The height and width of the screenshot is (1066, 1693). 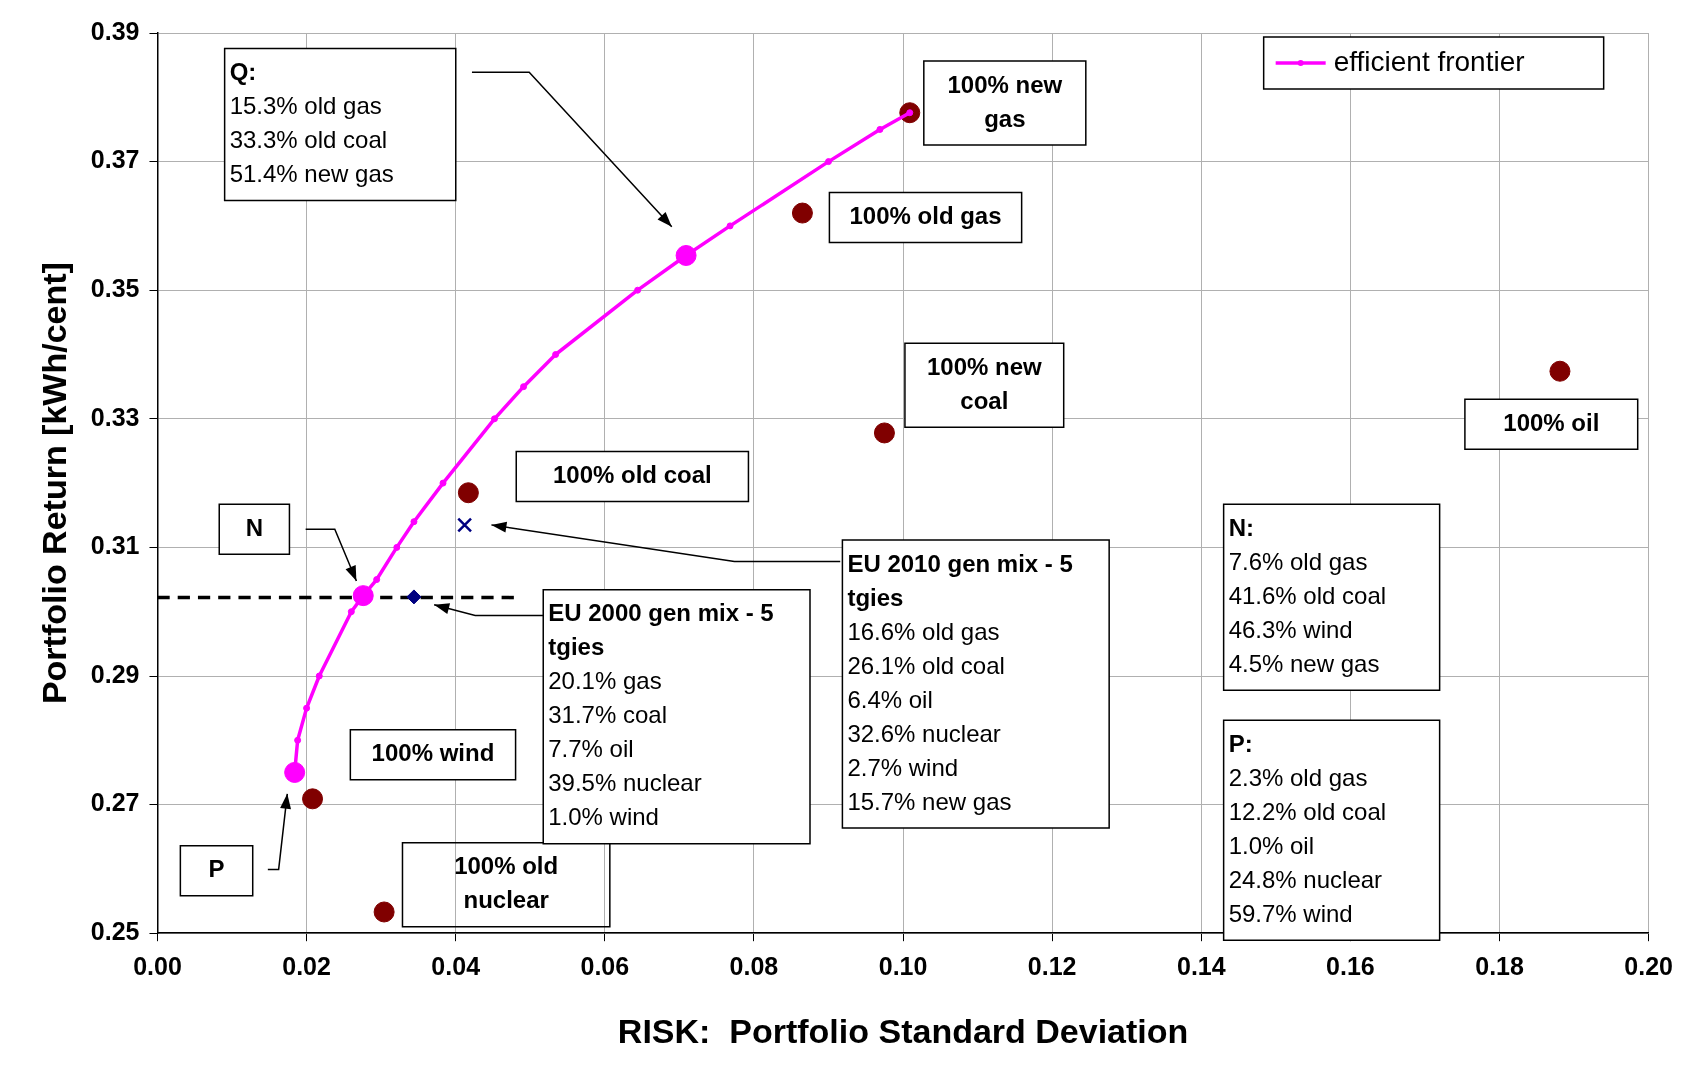 I want to click on y-tick-label: 0.31, so click(x=115, y=545).